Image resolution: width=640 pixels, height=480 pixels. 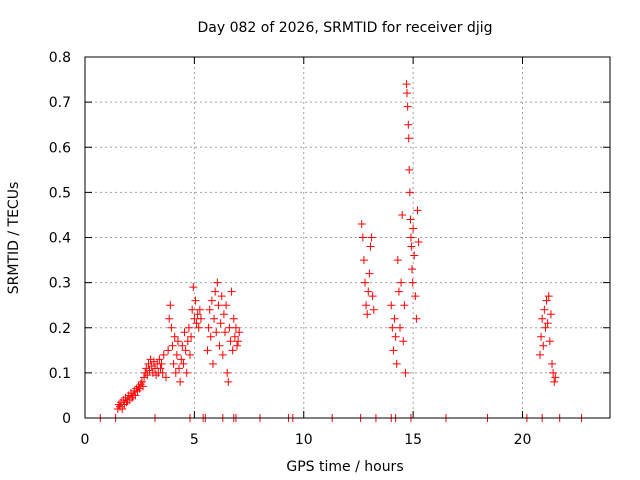 I want to click on x-tick-label: 20, so click(x=523, y=440).